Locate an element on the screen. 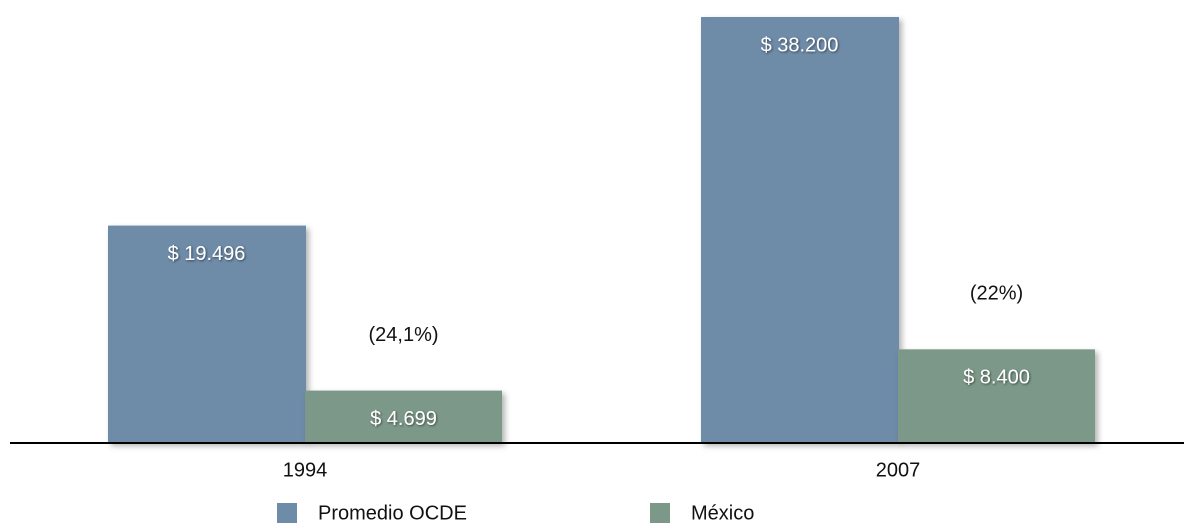 The width and height of the screenshot is (1184, 525). value-label: $ 8.400 is located at coordinates (996, 378).